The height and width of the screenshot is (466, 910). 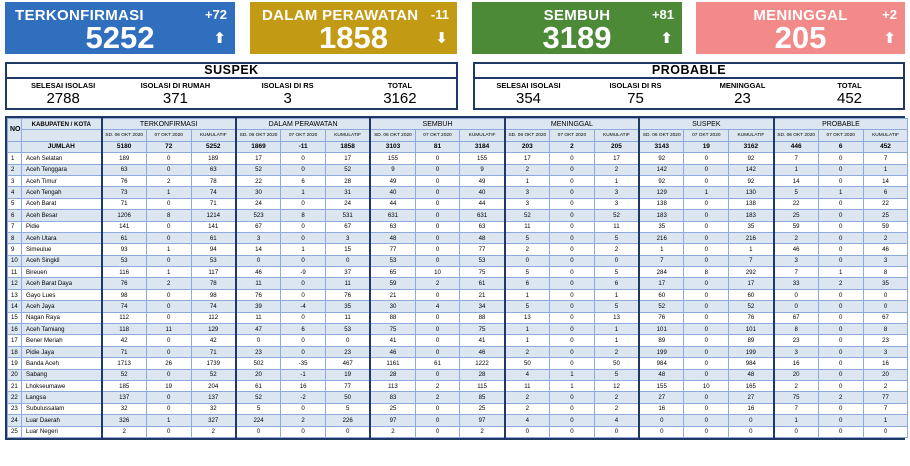 I want to click on suspek-stat: SELESAI ISOLASI 2788, so click(x=63, y=93).